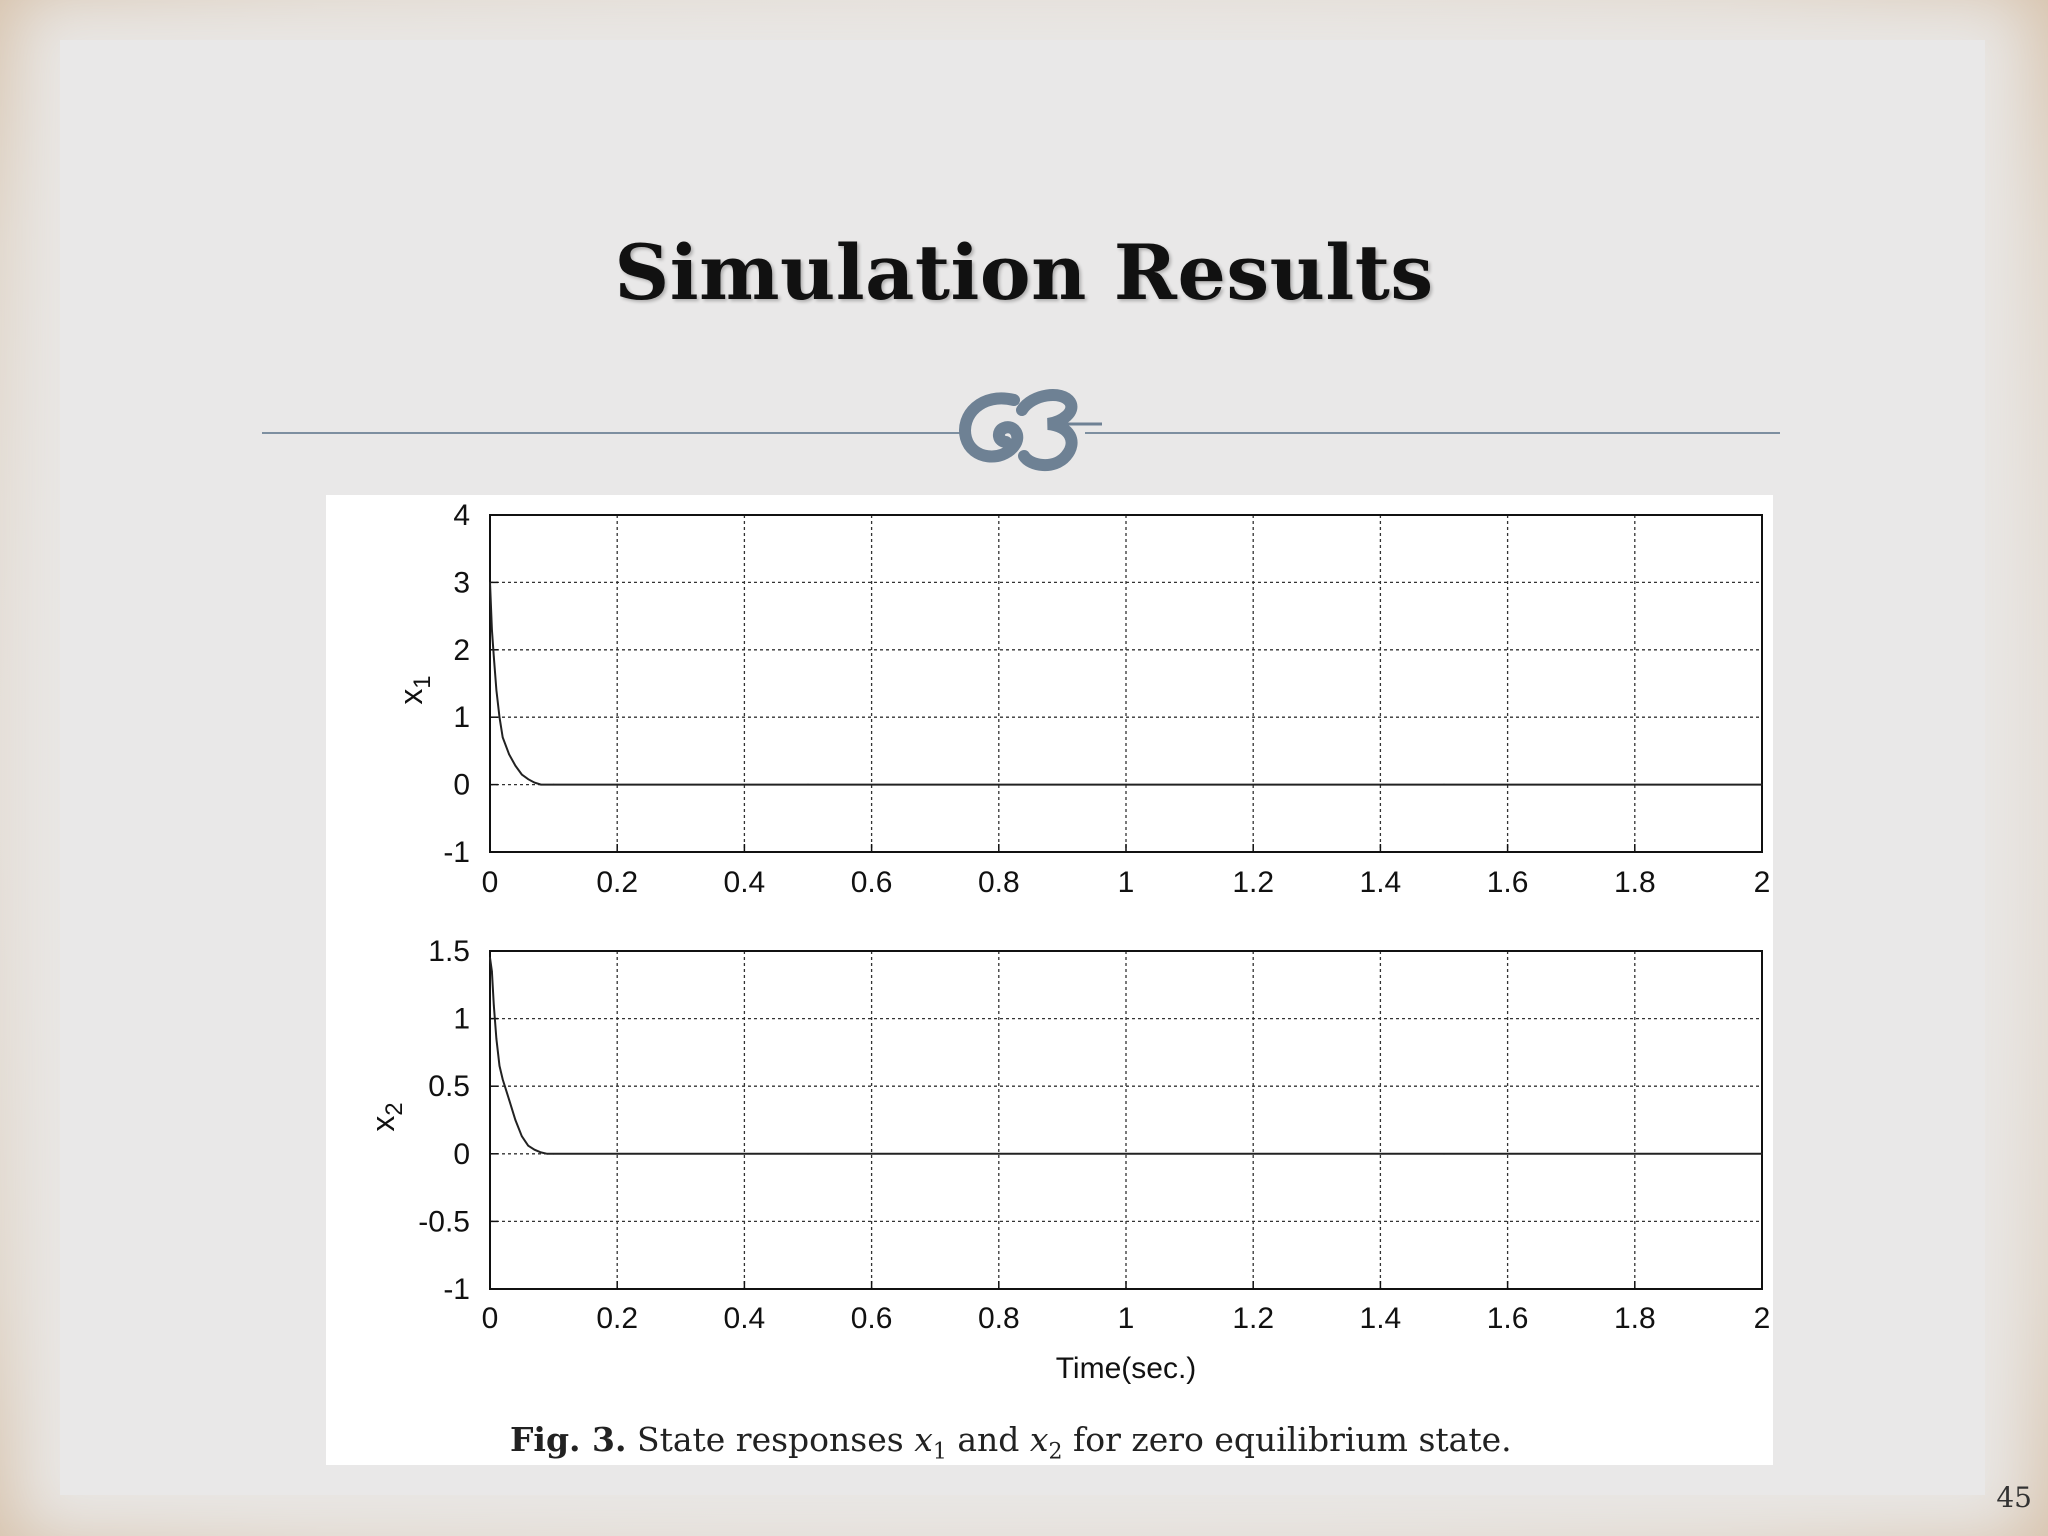 Image resolution: width=2048 pixels, height=1536 pixels. I want to click on plot2-y-tick-label: 1, so click(461, 1019).